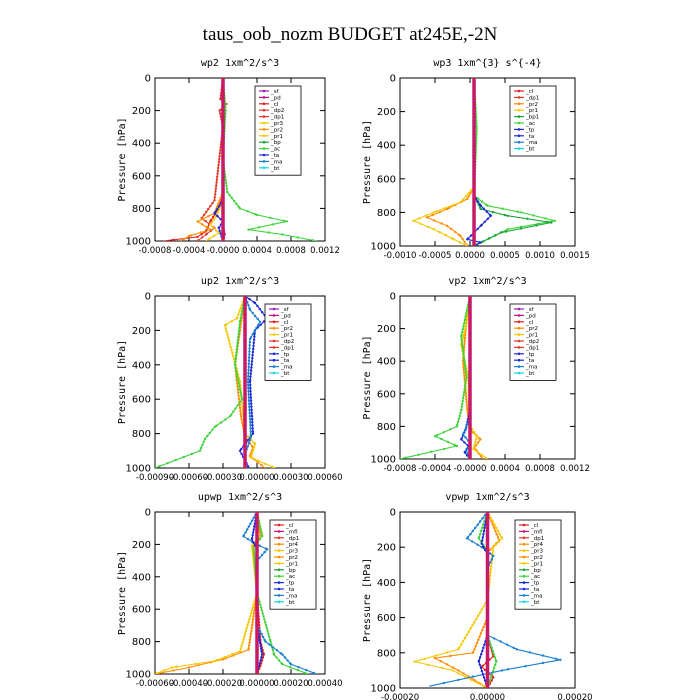 The height and width of the screenshot is (700, 700). I want to click on x-tick-label: -0.00090, so click(155, 478).